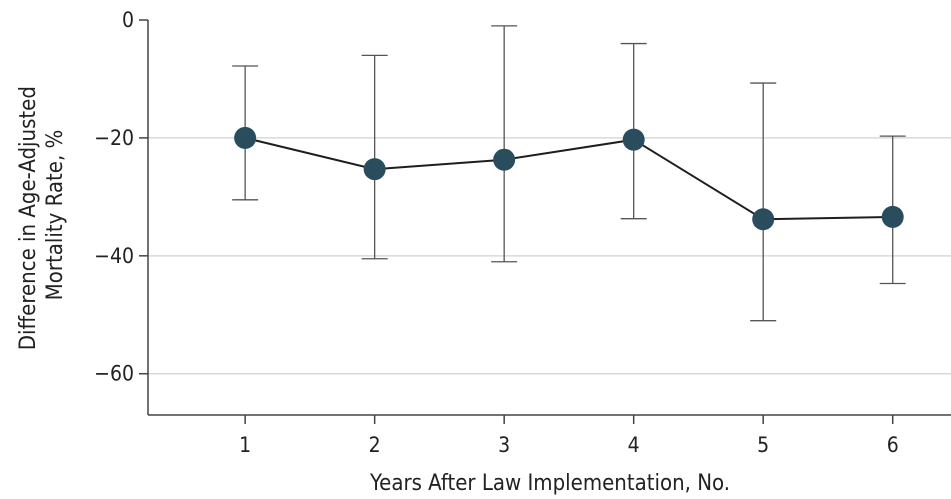 The image size is (951, 499). I want to click on x-tick-label-5: 6, so click(893, 445).